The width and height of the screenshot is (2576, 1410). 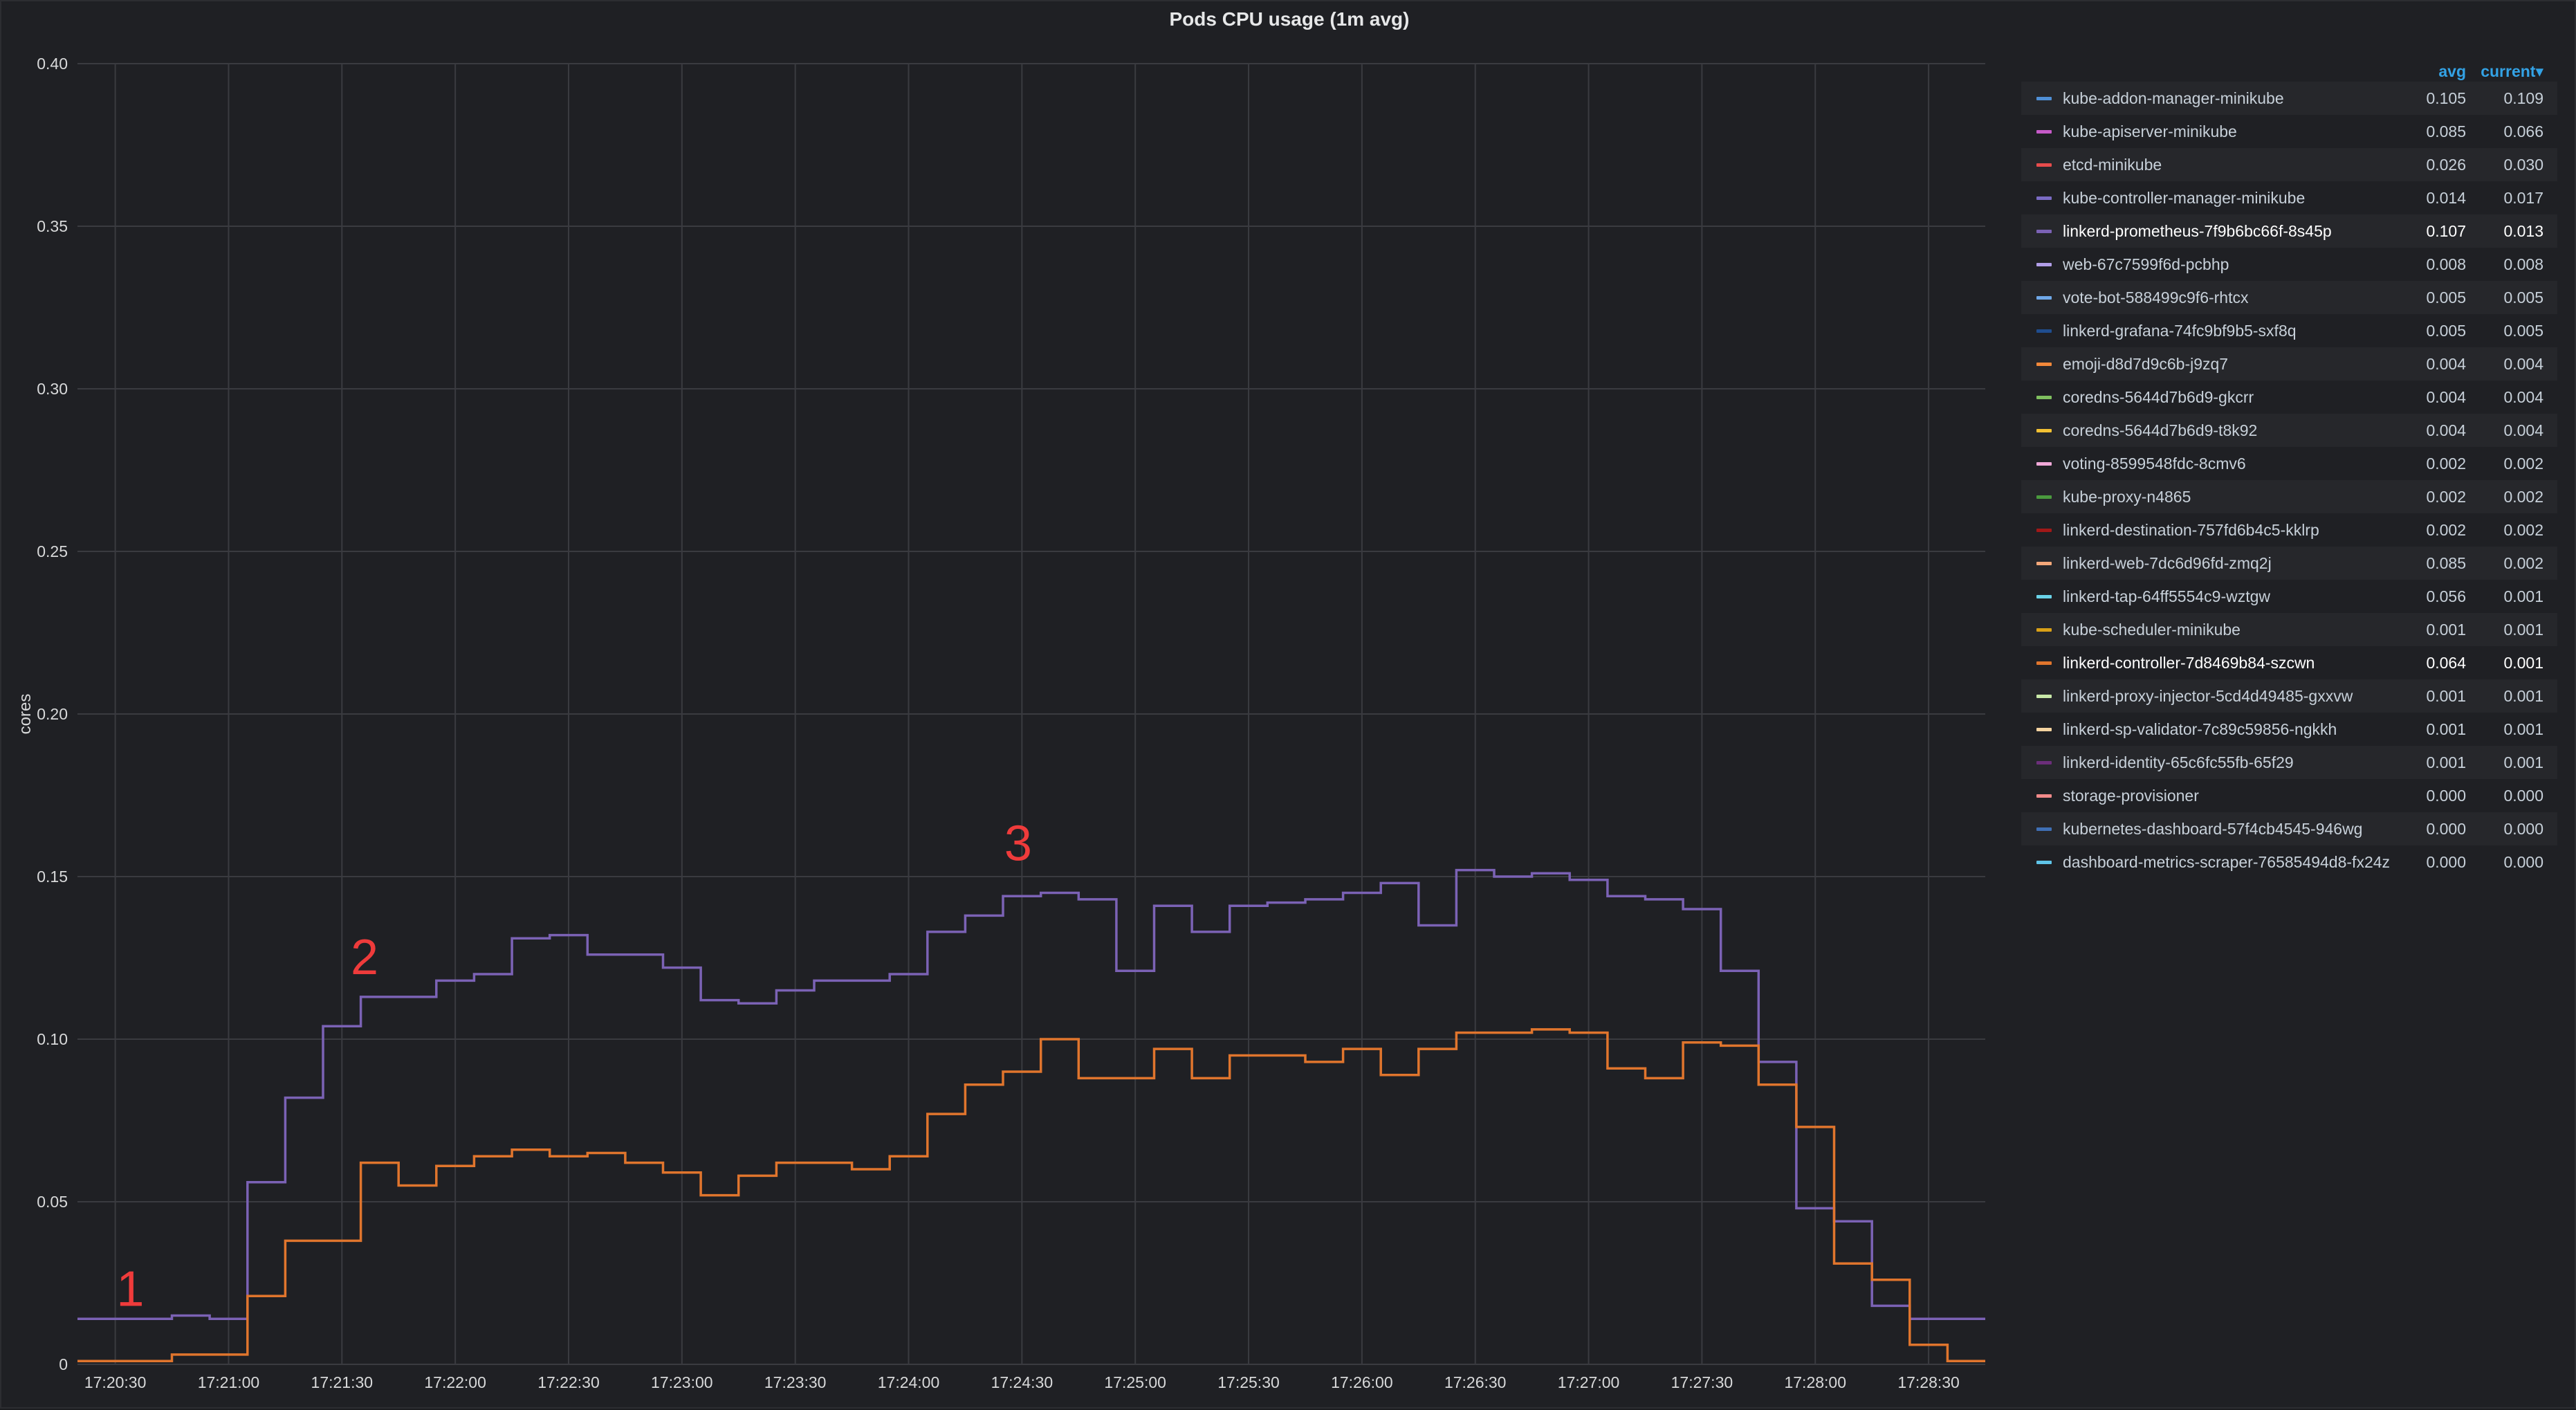 I want to click on legend-item-name: linkerd-prometheus-7f9b6bc66f-8s45p, so click(x=2197, y=231).